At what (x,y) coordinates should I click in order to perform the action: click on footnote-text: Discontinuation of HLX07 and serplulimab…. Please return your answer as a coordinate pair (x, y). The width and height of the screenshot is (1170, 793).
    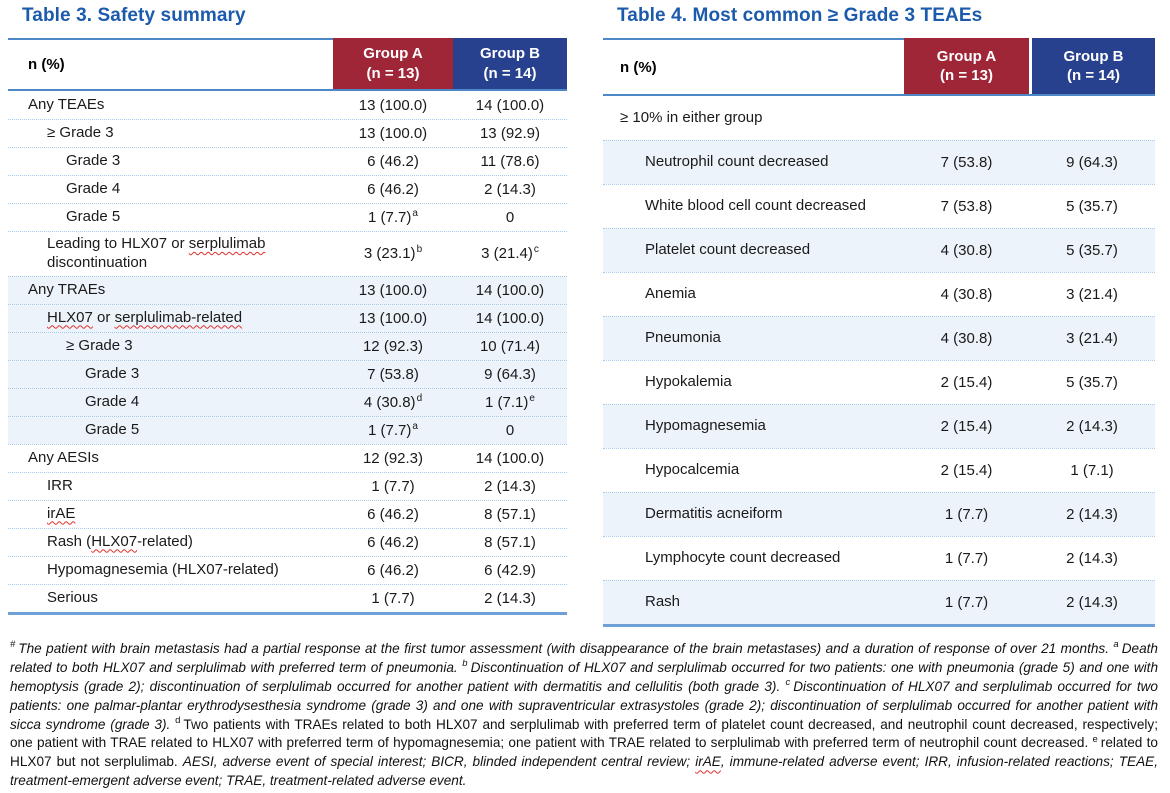
    Looking at the image, I should click on (584, 705).